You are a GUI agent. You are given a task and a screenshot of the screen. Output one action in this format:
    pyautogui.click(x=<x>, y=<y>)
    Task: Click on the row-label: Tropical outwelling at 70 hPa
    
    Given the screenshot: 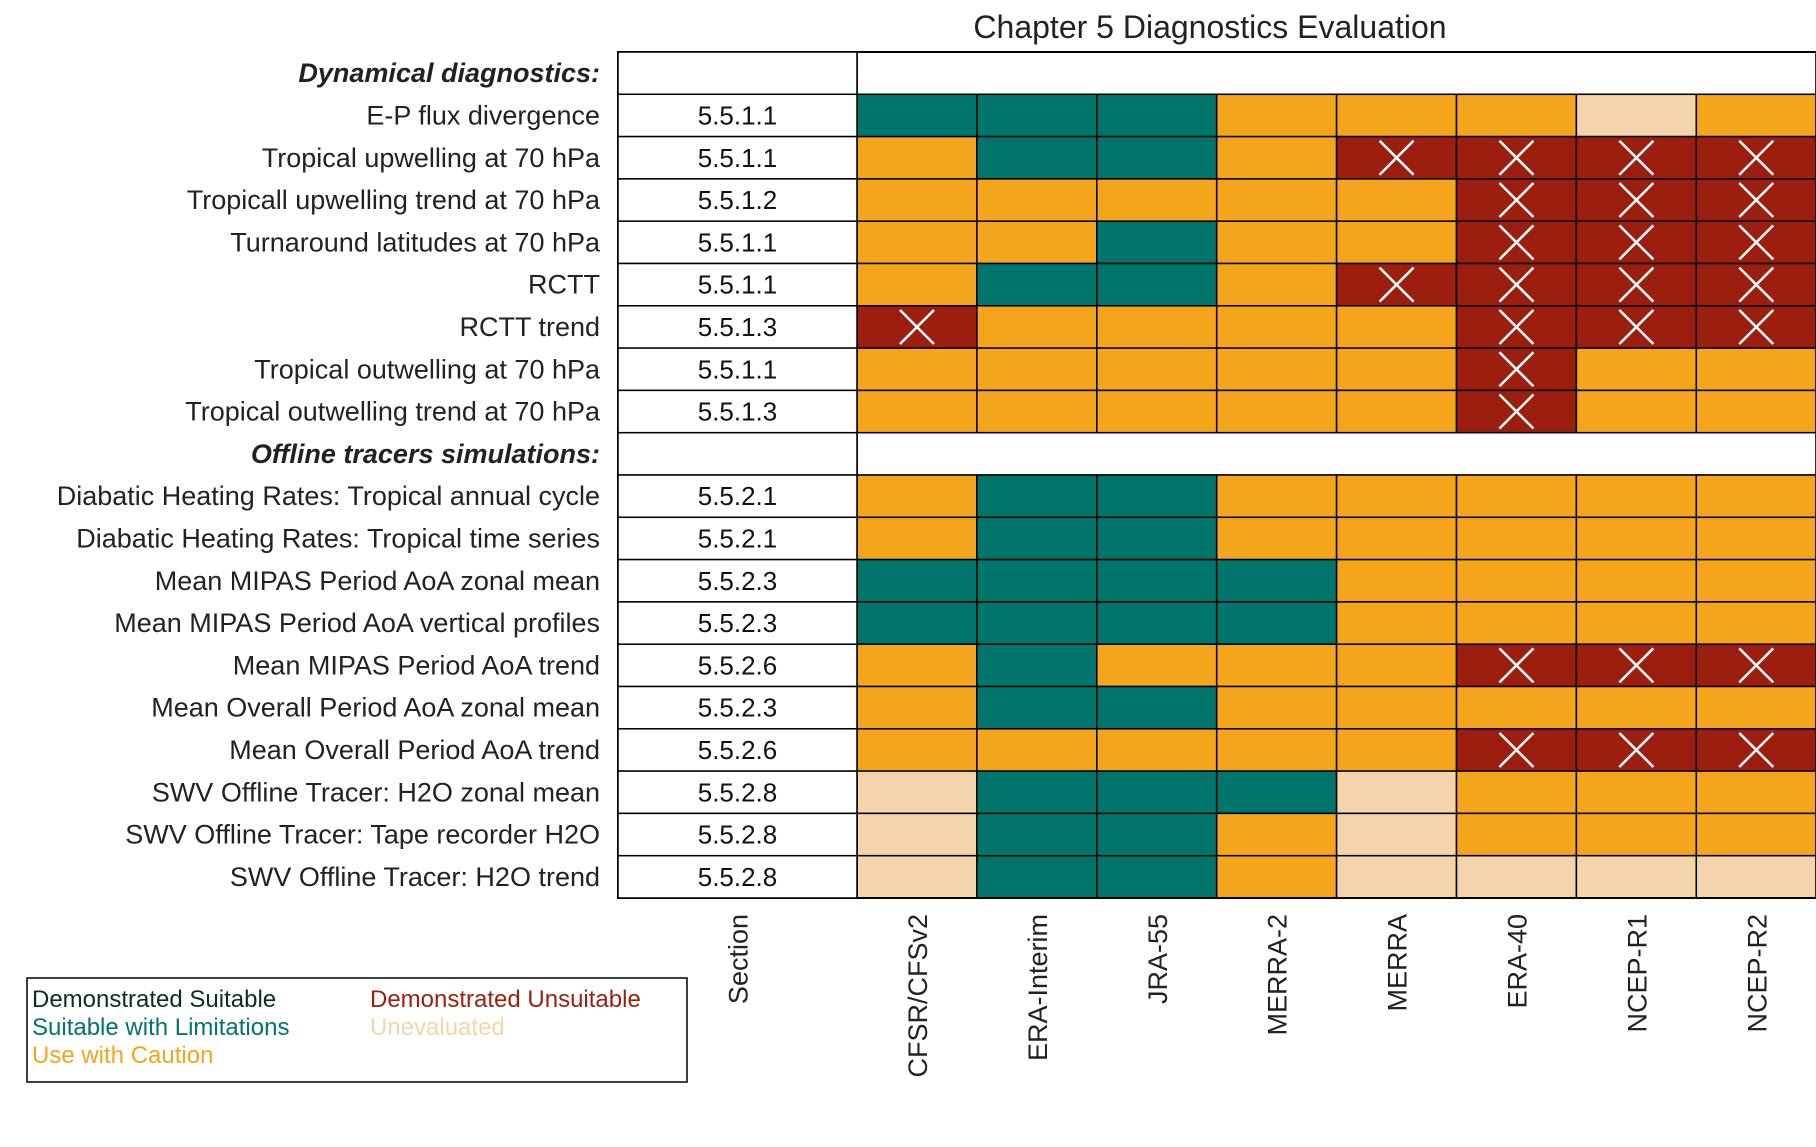 What is the action you would take?
    pyautogui.click(x=427, y=369)
    